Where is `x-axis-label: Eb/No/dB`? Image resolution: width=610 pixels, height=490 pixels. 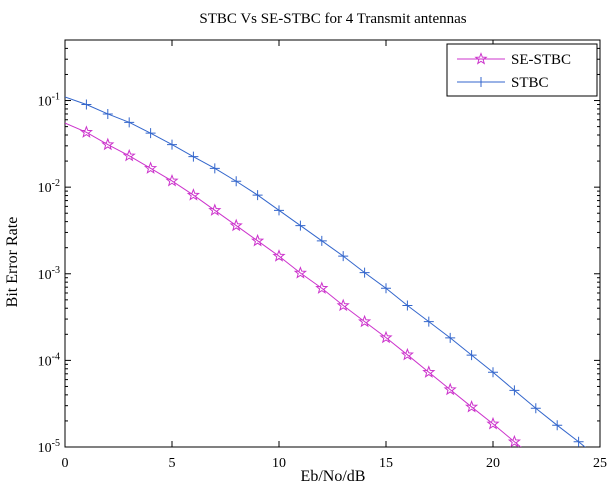
x-axis-label: Eb/No/dB is located at coordinates (333, 476).